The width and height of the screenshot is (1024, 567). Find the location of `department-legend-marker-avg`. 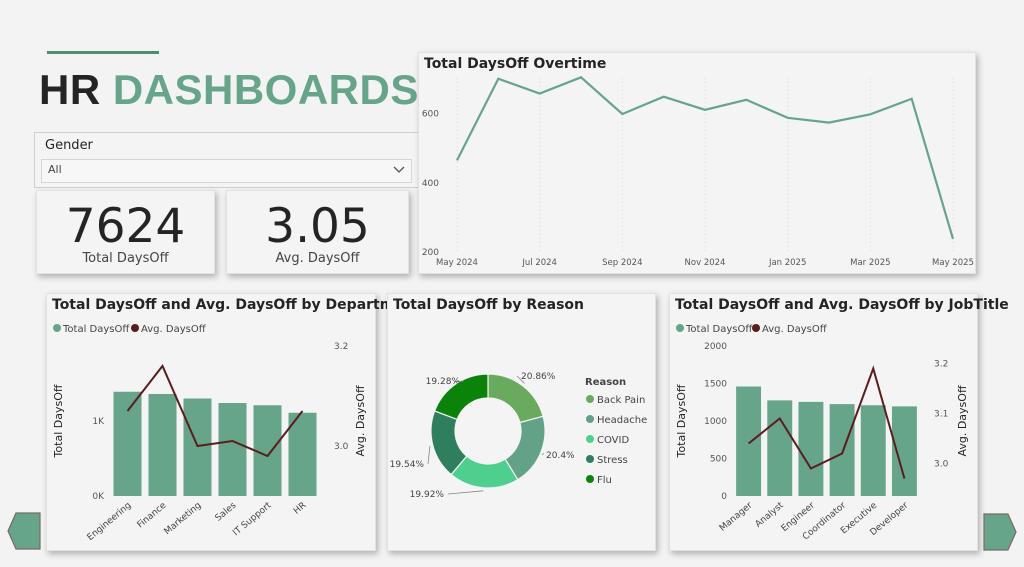

department-legend-marker-avg is located at coordinates (135, 328).